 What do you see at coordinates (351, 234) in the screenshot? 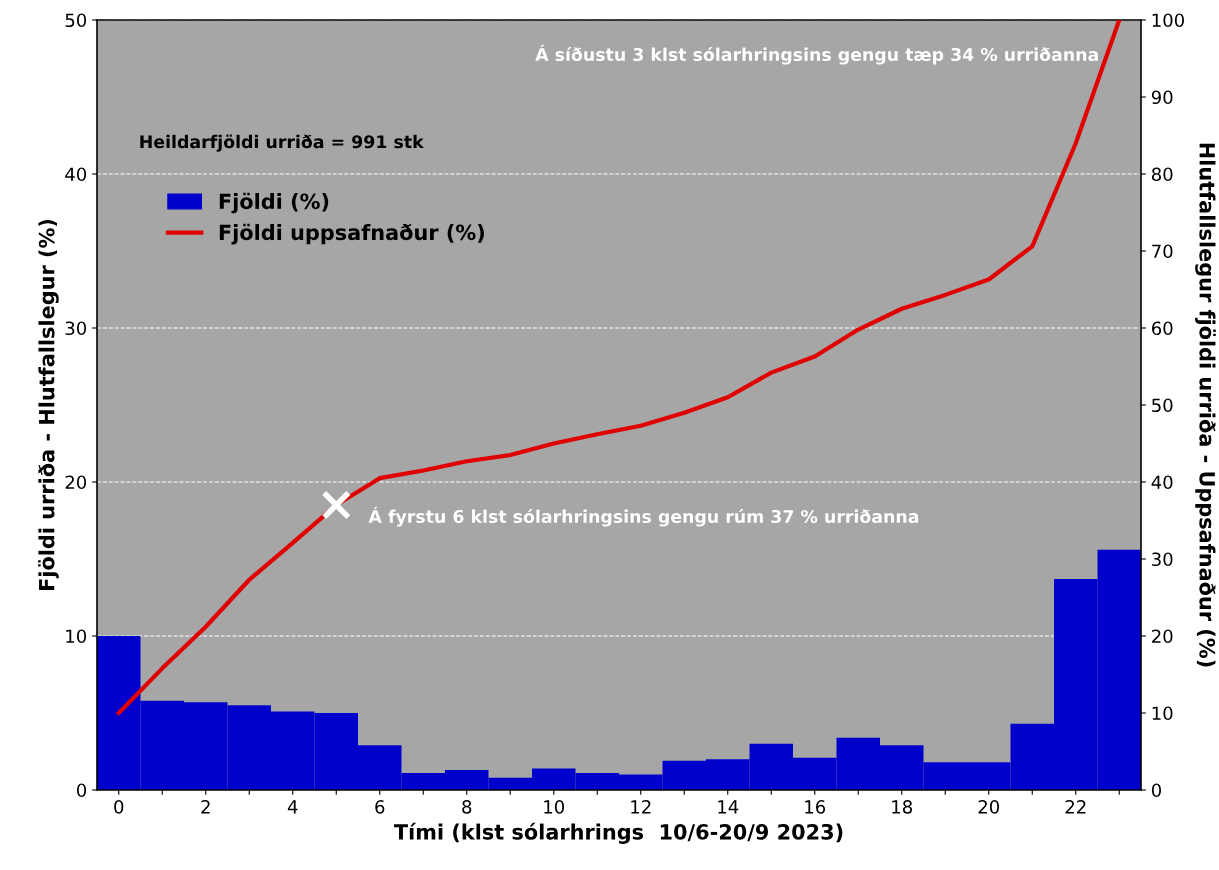
I see `legend-label: Fjöldi uppsafnaður (%)` at bounding box center [351, 234].